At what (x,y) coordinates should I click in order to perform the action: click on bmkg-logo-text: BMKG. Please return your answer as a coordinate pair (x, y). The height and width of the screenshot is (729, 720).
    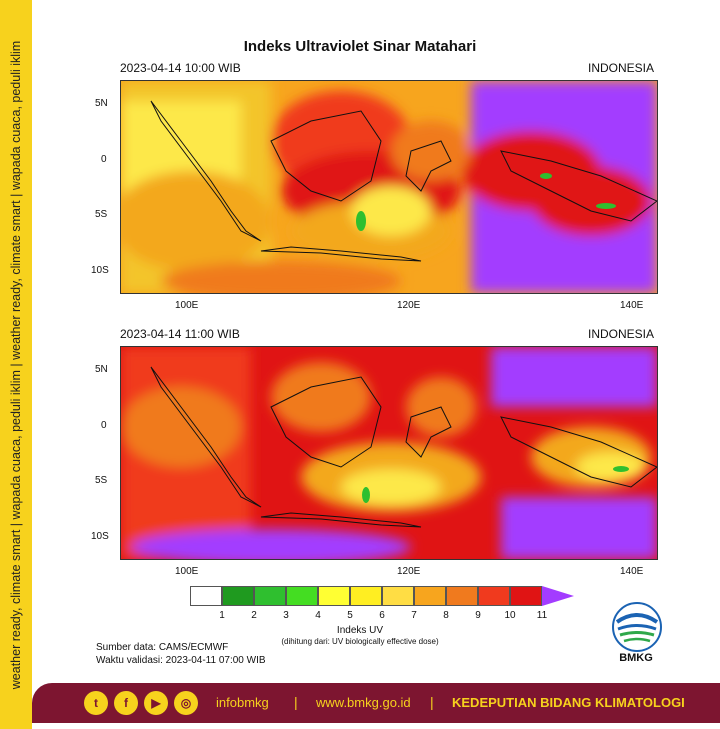
    Looking at the image, I should click on (636, 658).